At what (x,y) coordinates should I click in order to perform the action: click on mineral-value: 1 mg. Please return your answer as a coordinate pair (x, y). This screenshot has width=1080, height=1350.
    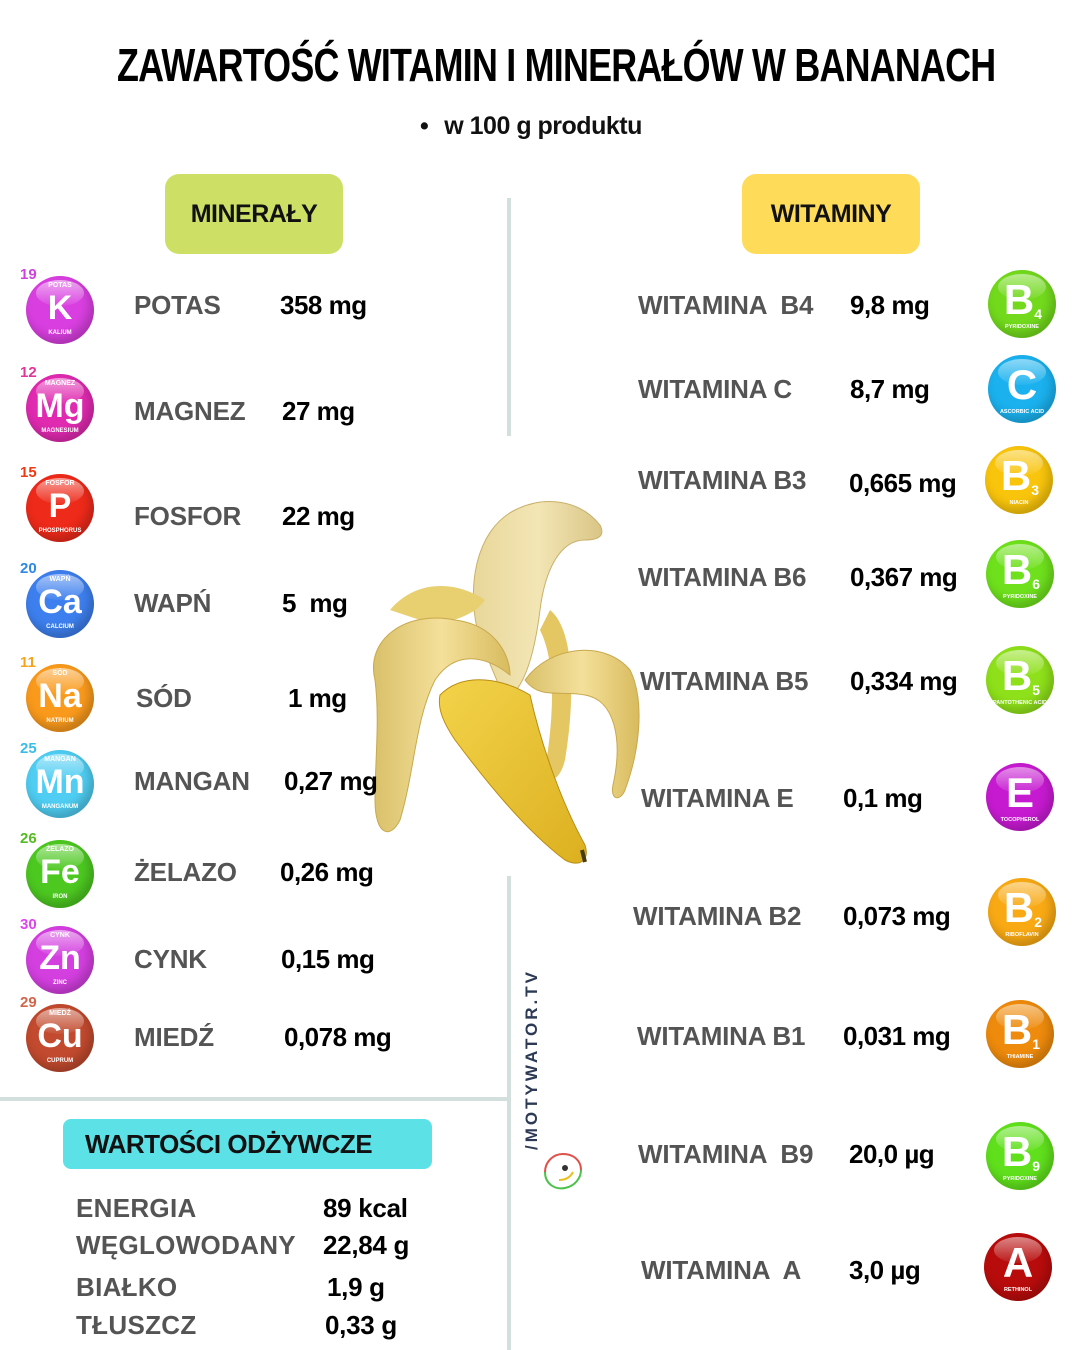
    Looking at the image, I should click on (317, 698).